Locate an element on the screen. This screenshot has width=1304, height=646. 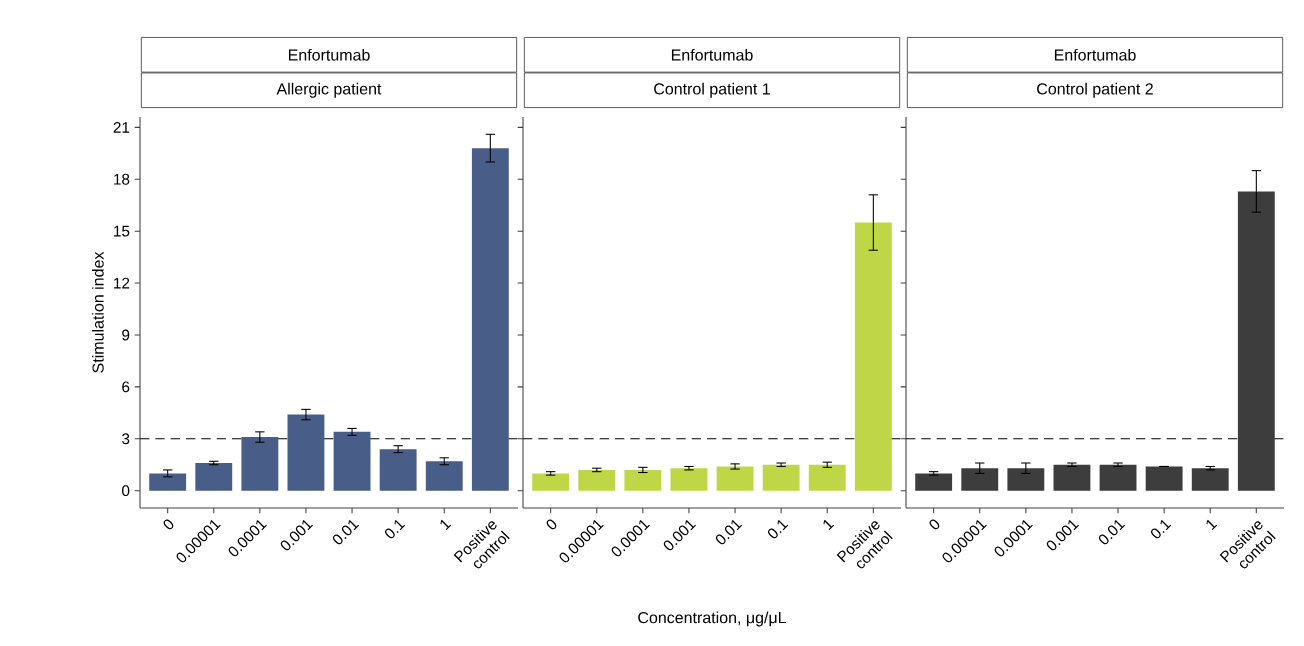
y-axis-title: Stimulation index is located at coordinates (98, 312).